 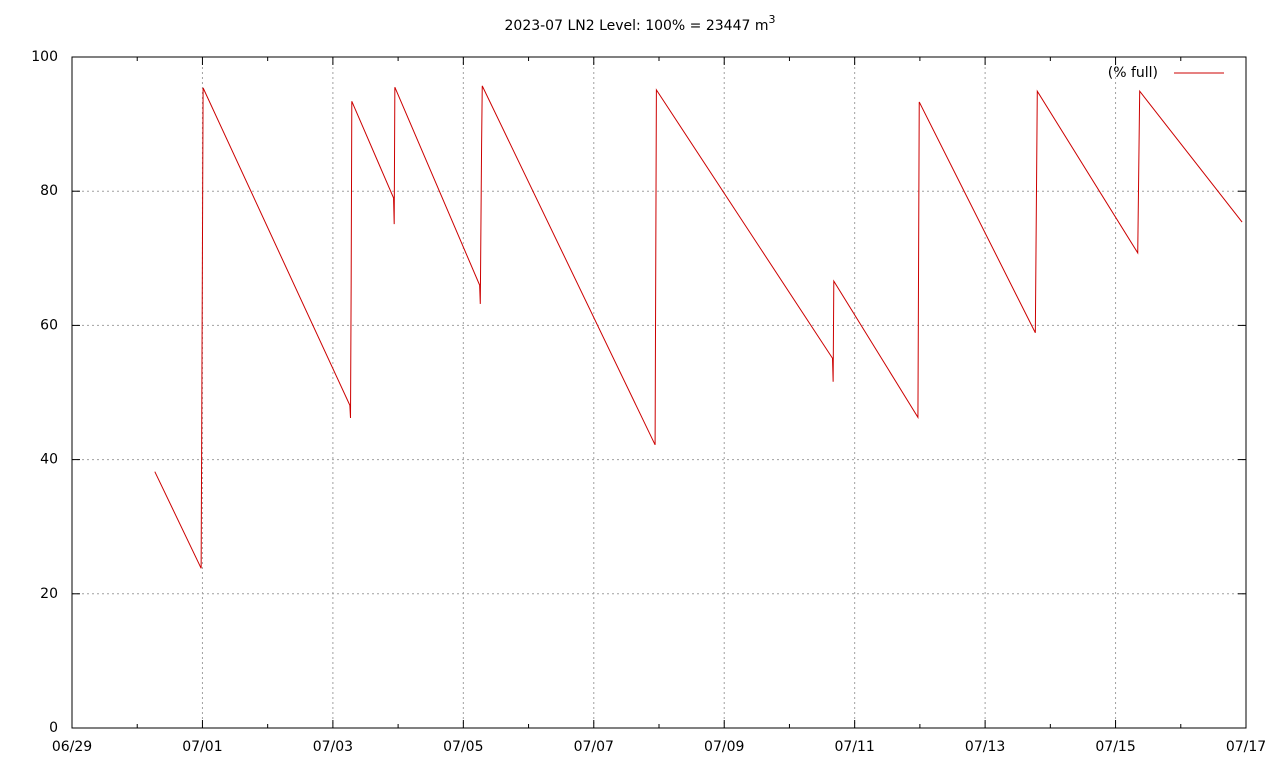 I want to click on y-tick-label: 100, so click(x=44, y=57).